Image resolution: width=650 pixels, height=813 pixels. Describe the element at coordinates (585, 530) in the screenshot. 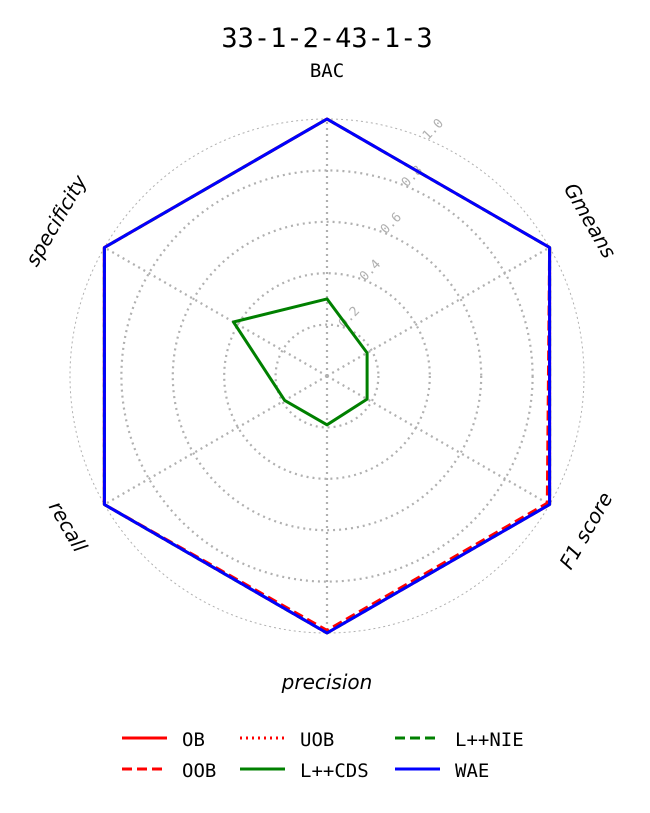

I see `axis-label-f1-score: F1 score` at that location.